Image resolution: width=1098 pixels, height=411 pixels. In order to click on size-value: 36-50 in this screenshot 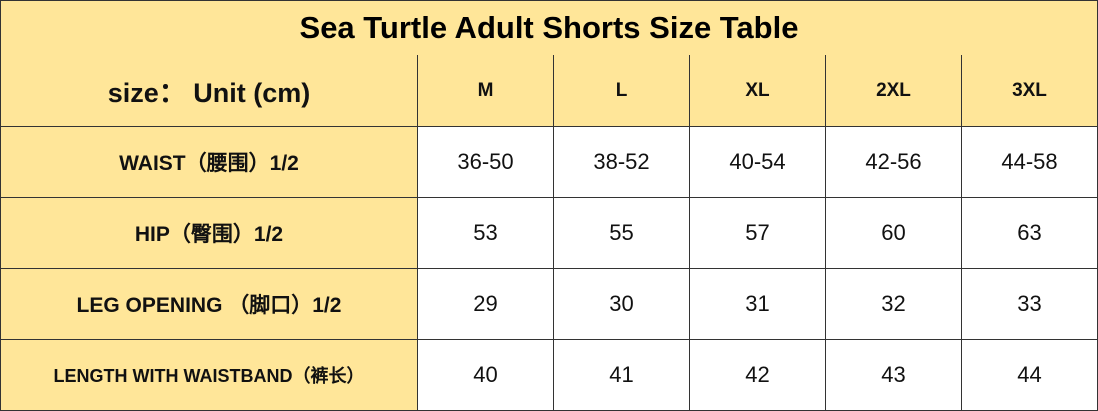, I will do `click(486, 162)`.